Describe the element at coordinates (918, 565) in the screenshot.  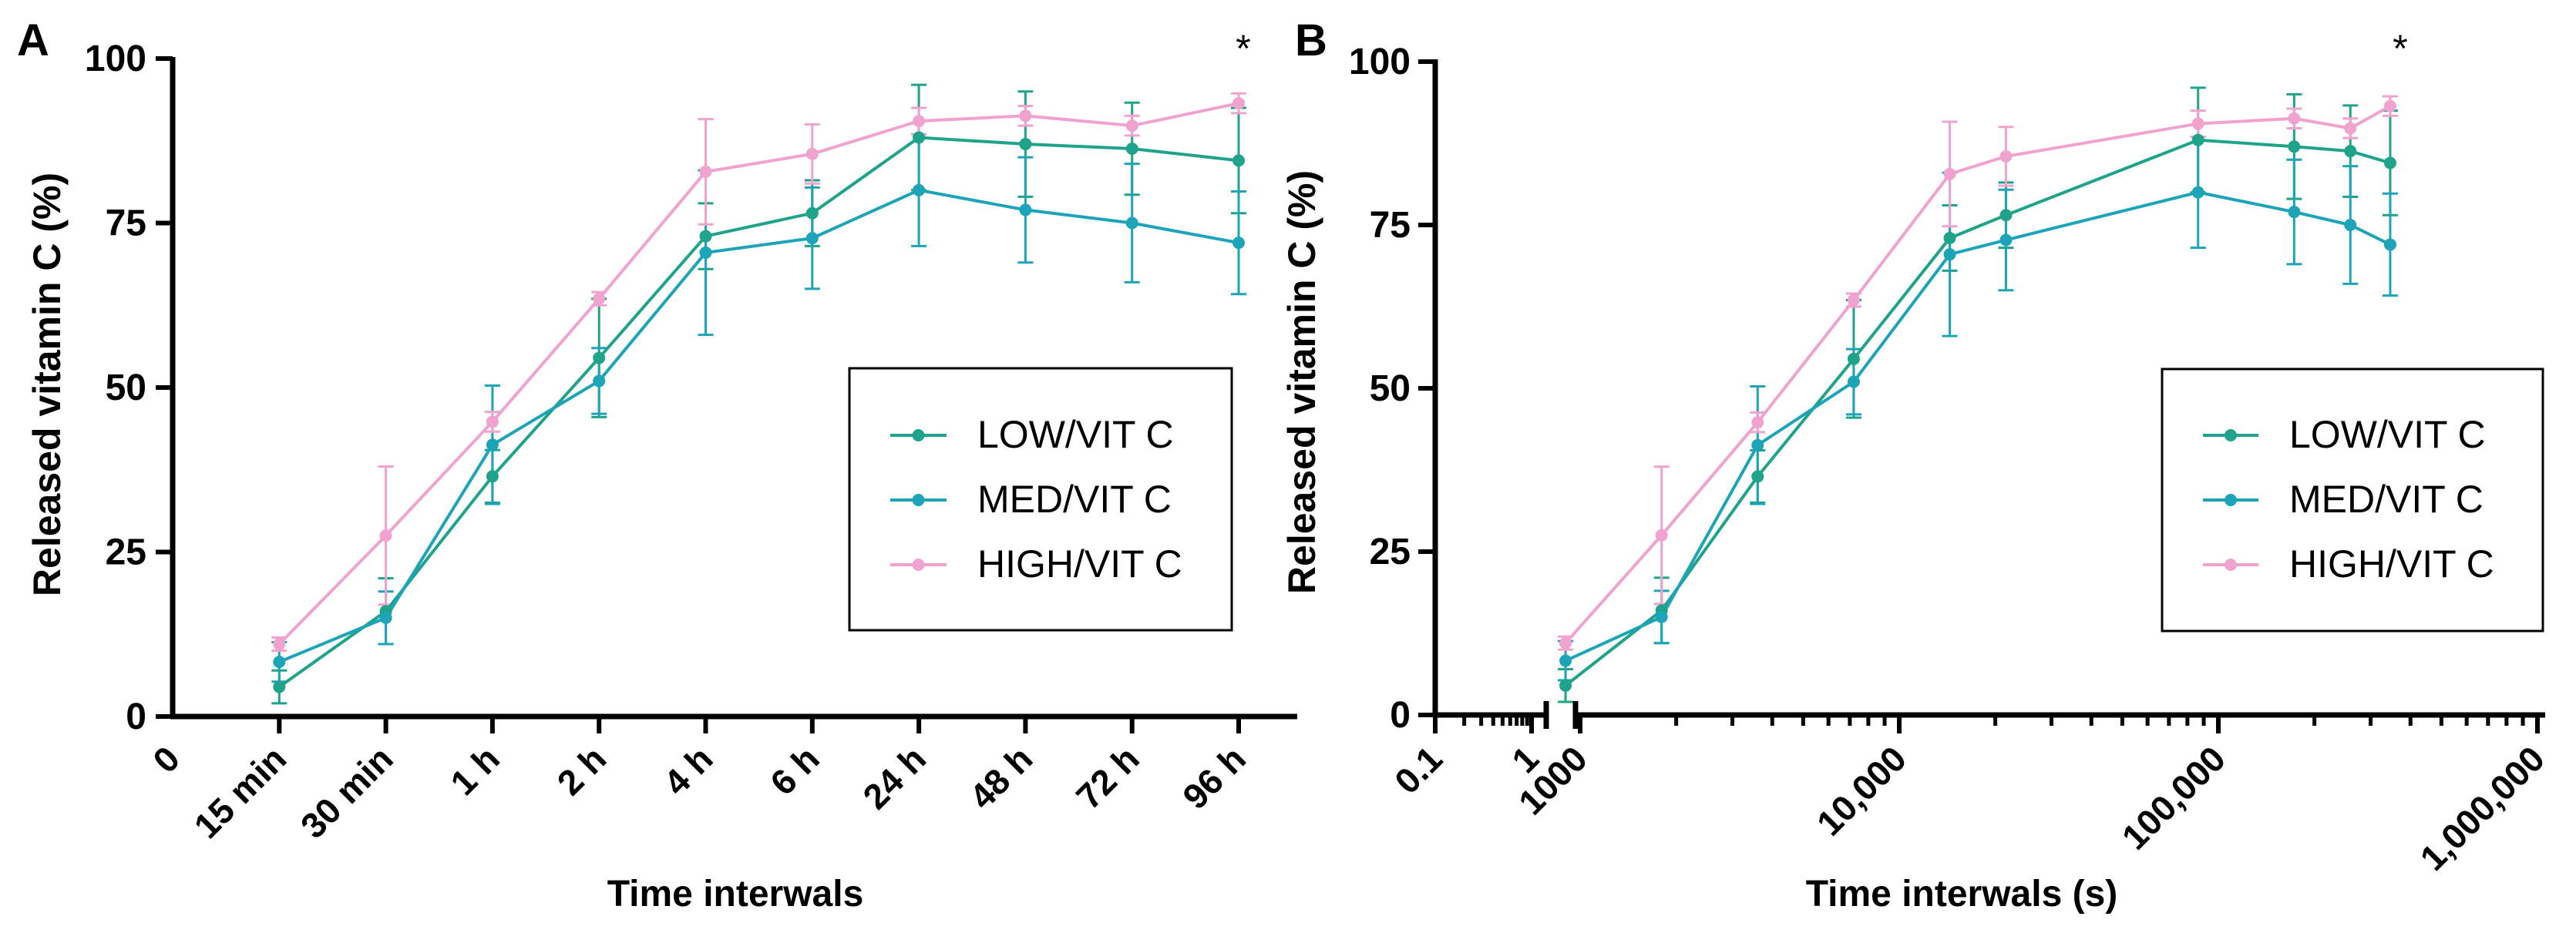
I see `panel-a-legend-high-marker` at that location.